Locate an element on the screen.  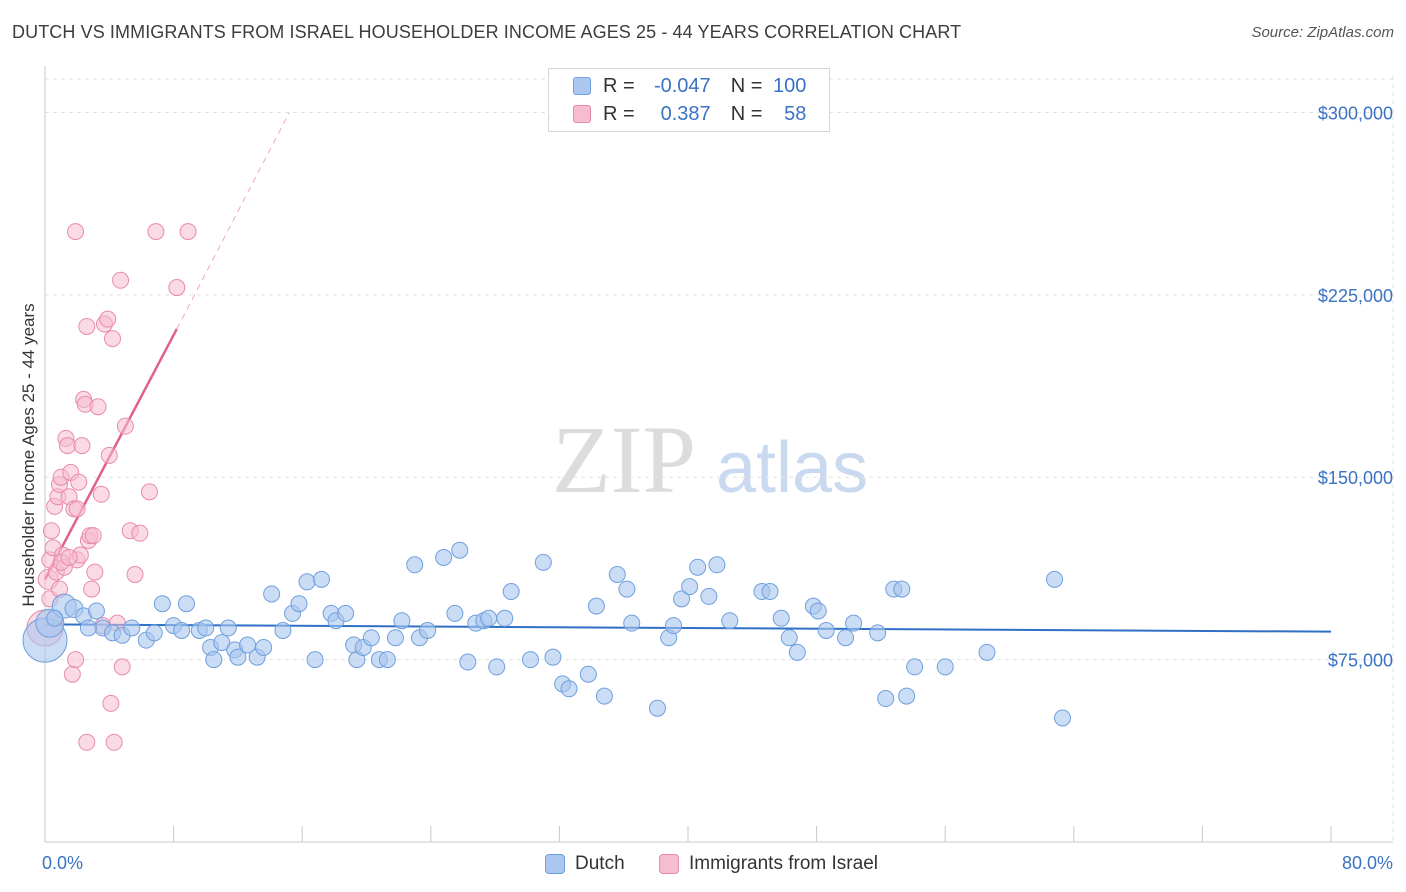
x-tick-label: 0.0% is located at coordinates (62, 863).